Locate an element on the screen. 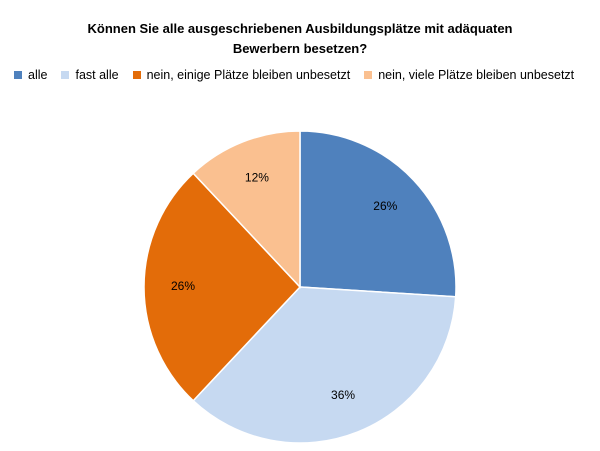 The width and height of the screenshot is (600, 451). legend-item-einige-unbesetzt: nein, einige Plätze bleiben unbesetzt is located at coordinates (241, 75).